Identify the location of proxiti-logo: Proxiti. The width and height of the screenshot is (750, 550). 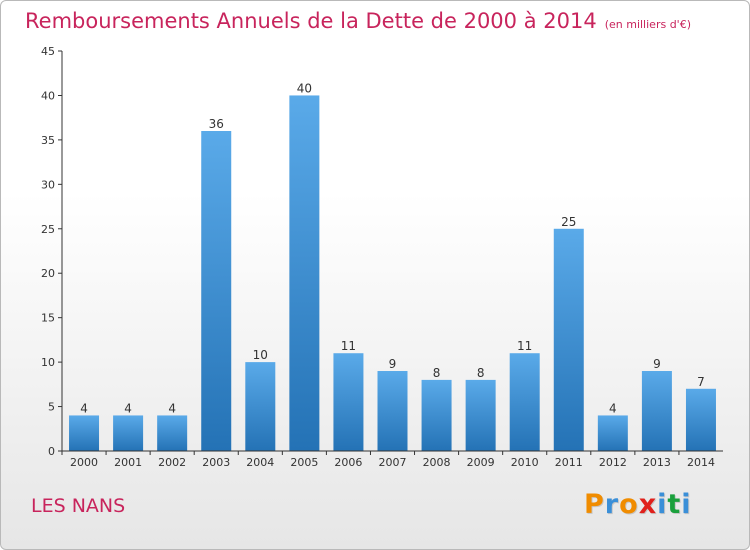
(638, 504).